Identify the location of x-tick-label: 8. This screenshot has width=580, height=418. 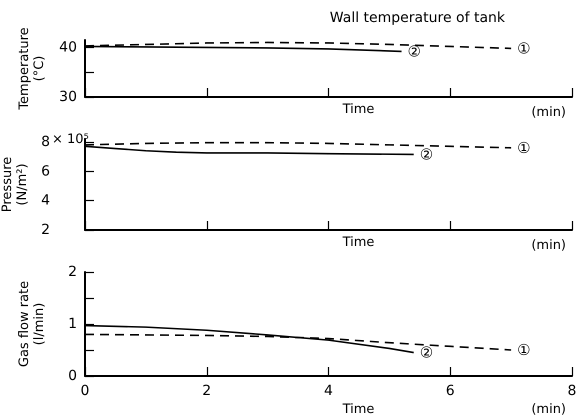
(572, 391).